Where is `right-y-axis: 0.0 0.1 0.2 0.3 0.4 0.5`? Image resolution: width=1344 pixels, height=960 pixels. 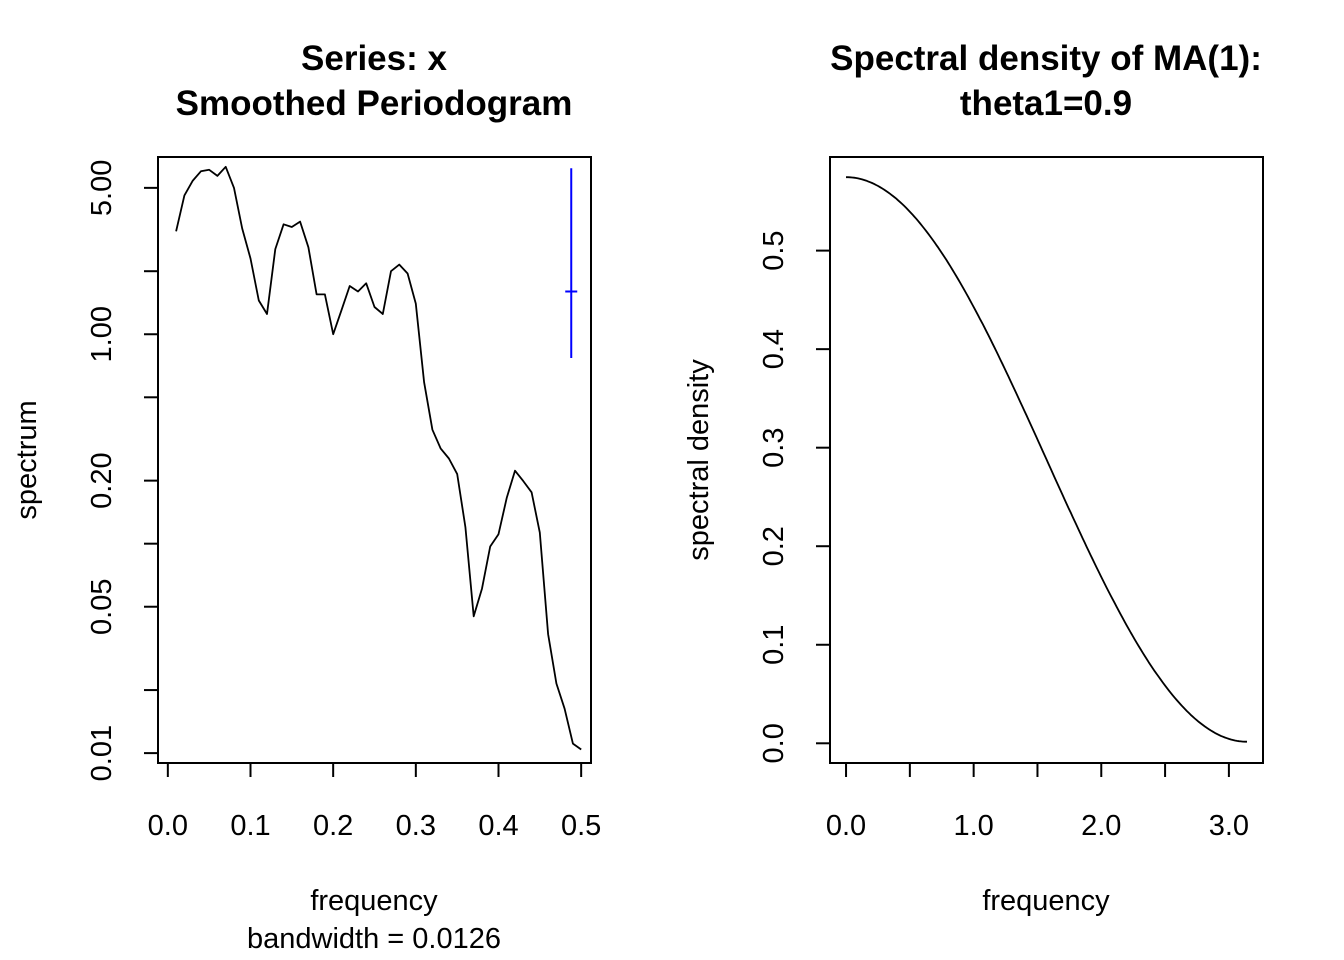 right-y-axis: 0.0 0.1 0.2 0.3 0.4 0.5 is located at coordinates (794, 496).